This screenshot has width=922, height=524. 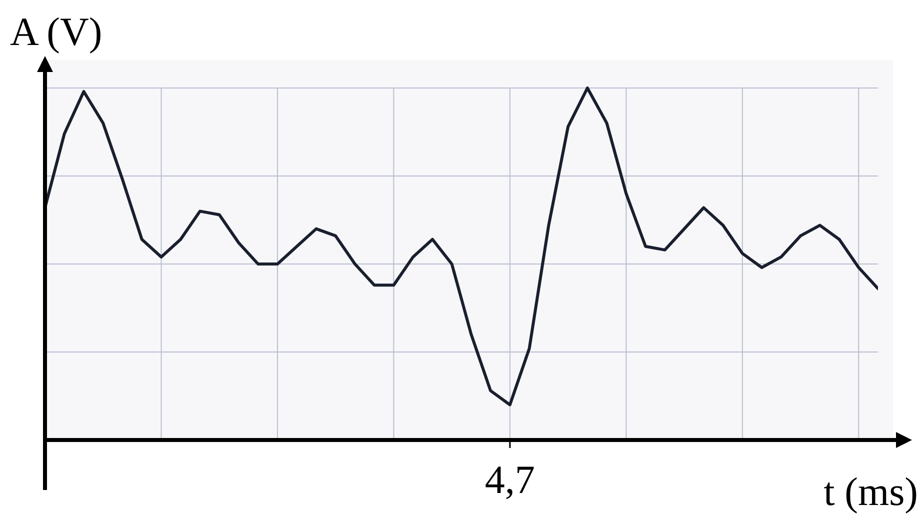 I want to click on text: 4,7, so click(x=510, y=479).